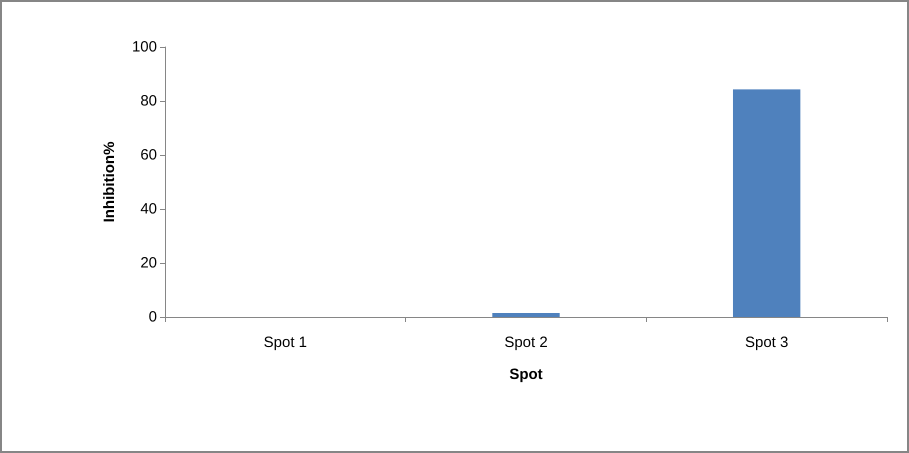 Image resolution: width=909 pixels, height=453 pixels. Describe the element at coordinates (148, 263) in the screenshot. I see `y-tick-label: 20` at that location.